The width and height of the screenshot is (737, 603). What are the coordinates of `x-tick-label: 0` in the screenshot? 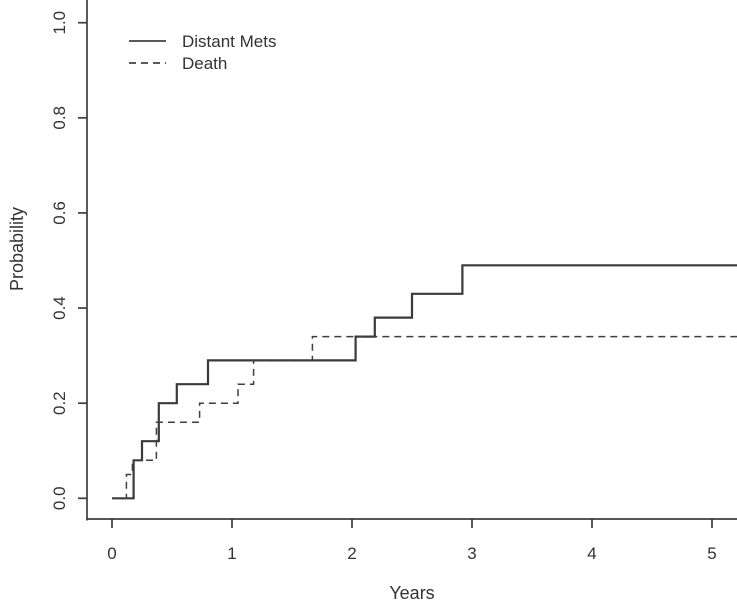 It's located at (111, 553).